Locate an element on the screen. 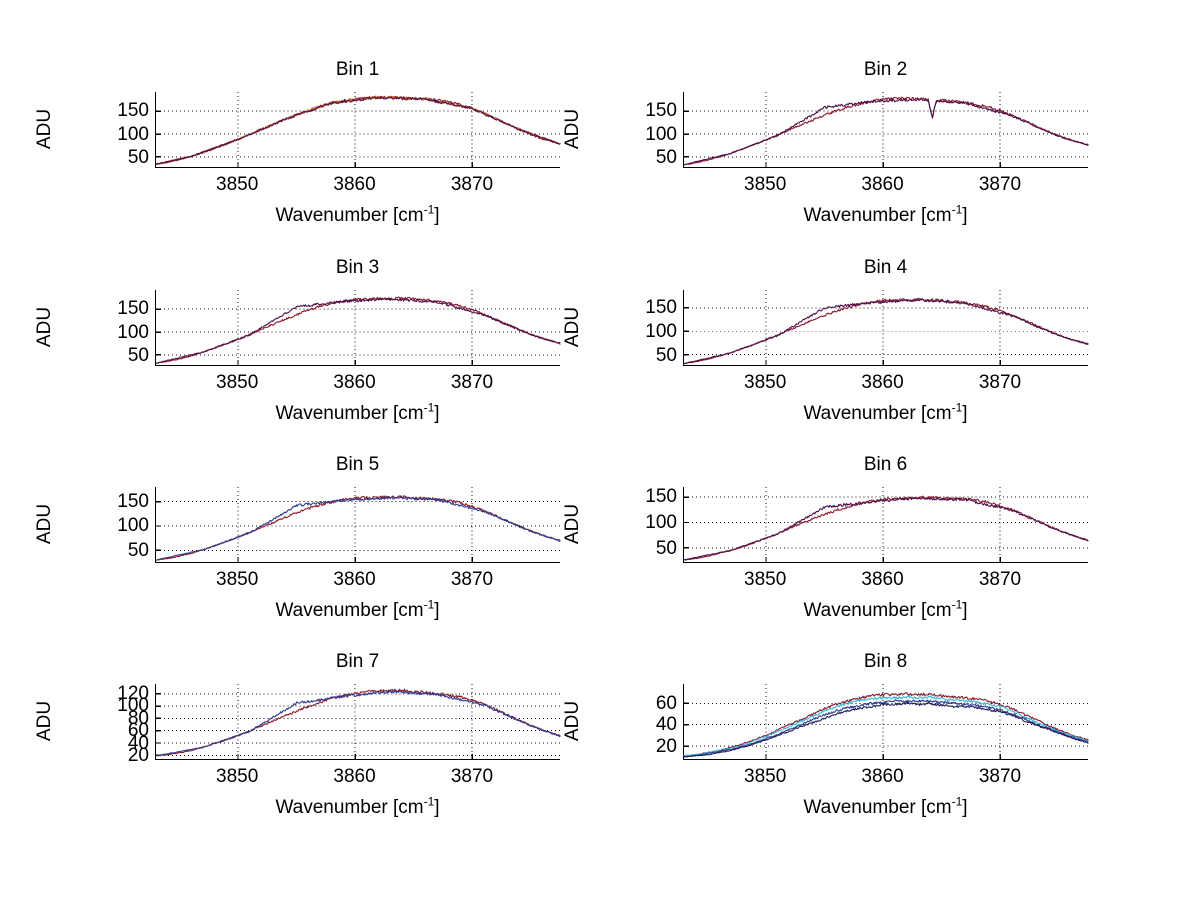 This screenshot has height=901, width=1200. panel-title: Bin 3 is located at coordinates (357, 267).